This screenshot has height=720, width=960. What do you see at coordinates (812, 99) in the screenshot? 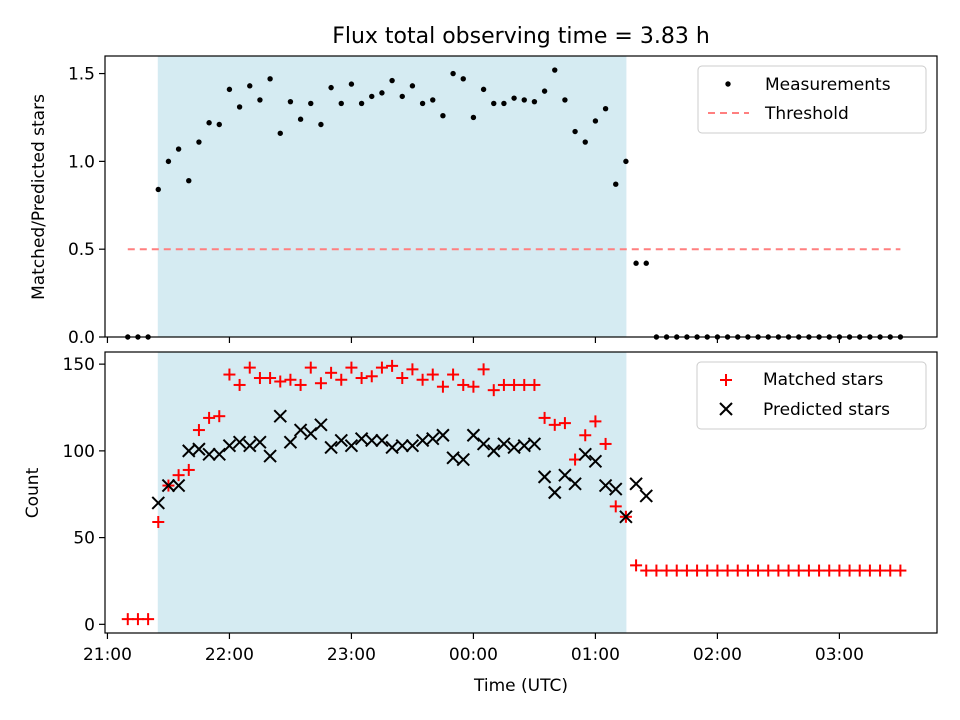
I see `ratio-legend: Measurements Threshold` at bounding box center [812, 99].